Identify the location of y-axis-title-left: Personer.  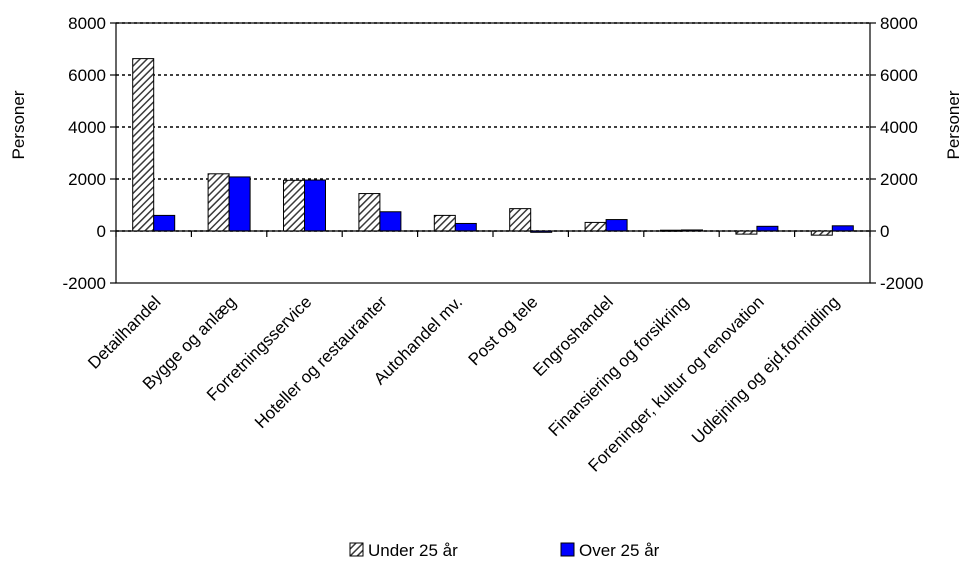
(18, 124).